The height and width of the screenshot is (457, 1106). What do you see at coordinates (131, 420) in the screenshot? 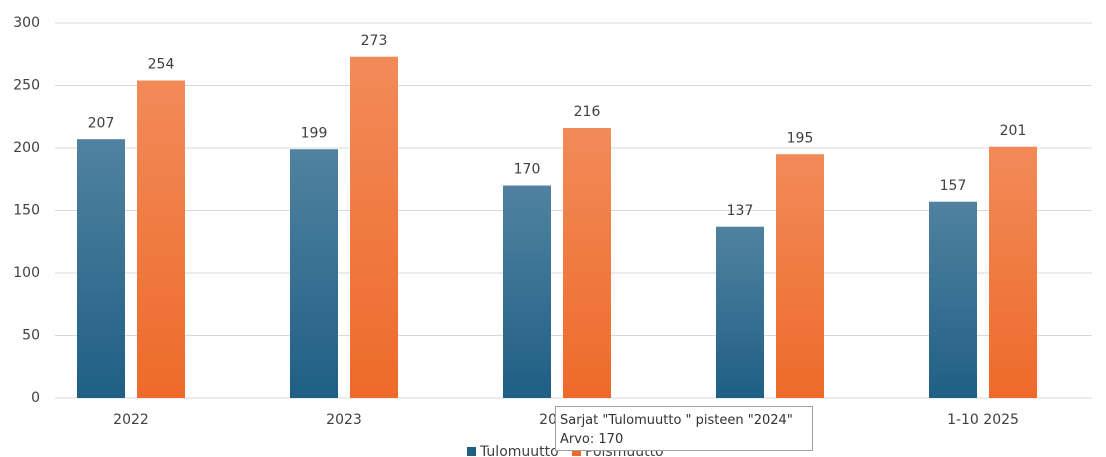
I see `x-tick-label: 2022` at bounding box center [131, 420].